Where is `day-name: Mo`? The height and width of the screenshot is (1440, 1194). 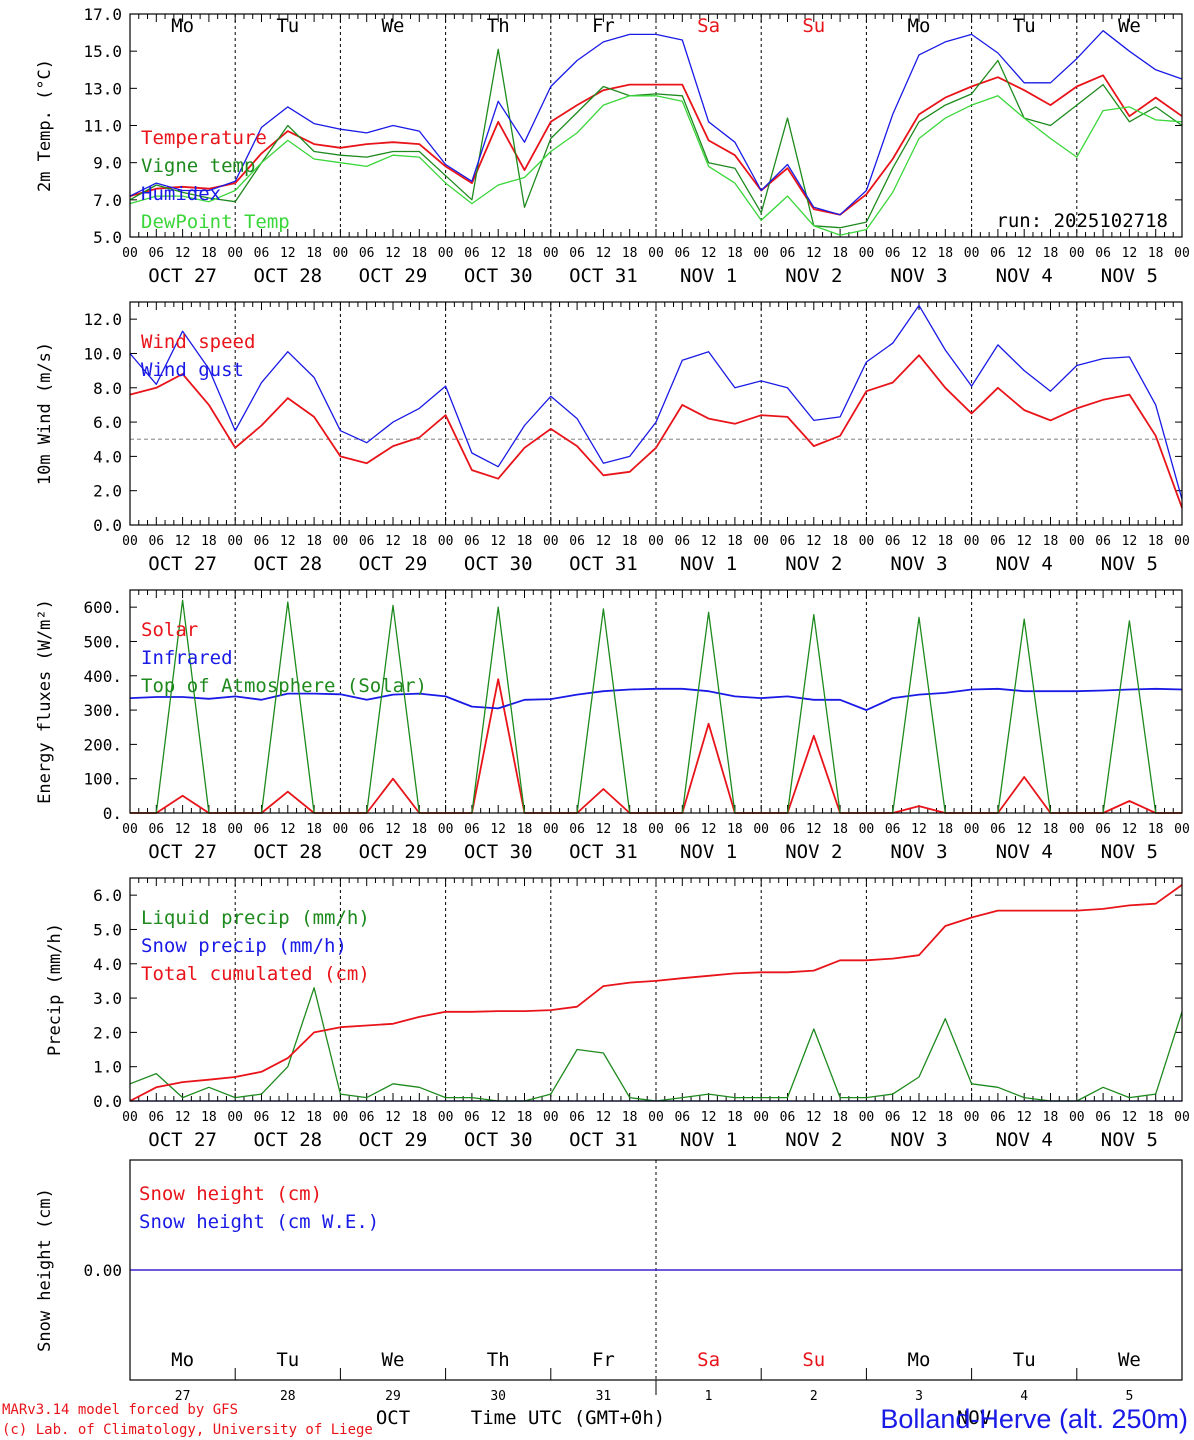 day-name: Mo is located at coordinates (919, 1360).